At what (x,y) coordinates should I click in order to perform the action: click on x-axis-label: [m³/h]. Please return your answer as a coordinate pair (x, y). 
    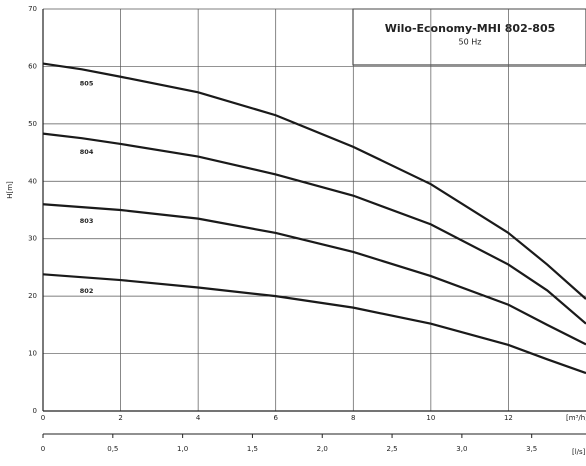
    Looking at the image, I should click on (576, 418).